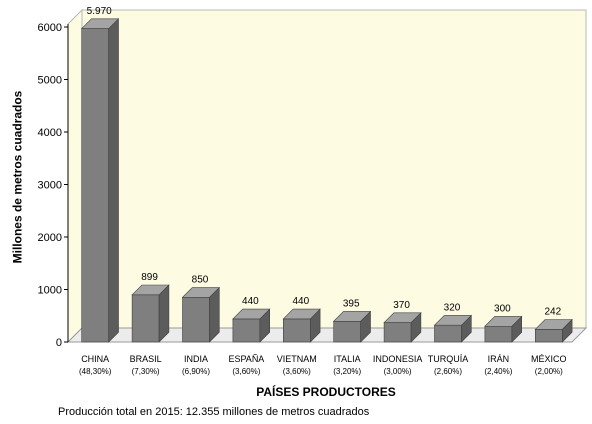 This screenshot has height=424, width=592. I want to click on data-label: 300, so click(502, 308).